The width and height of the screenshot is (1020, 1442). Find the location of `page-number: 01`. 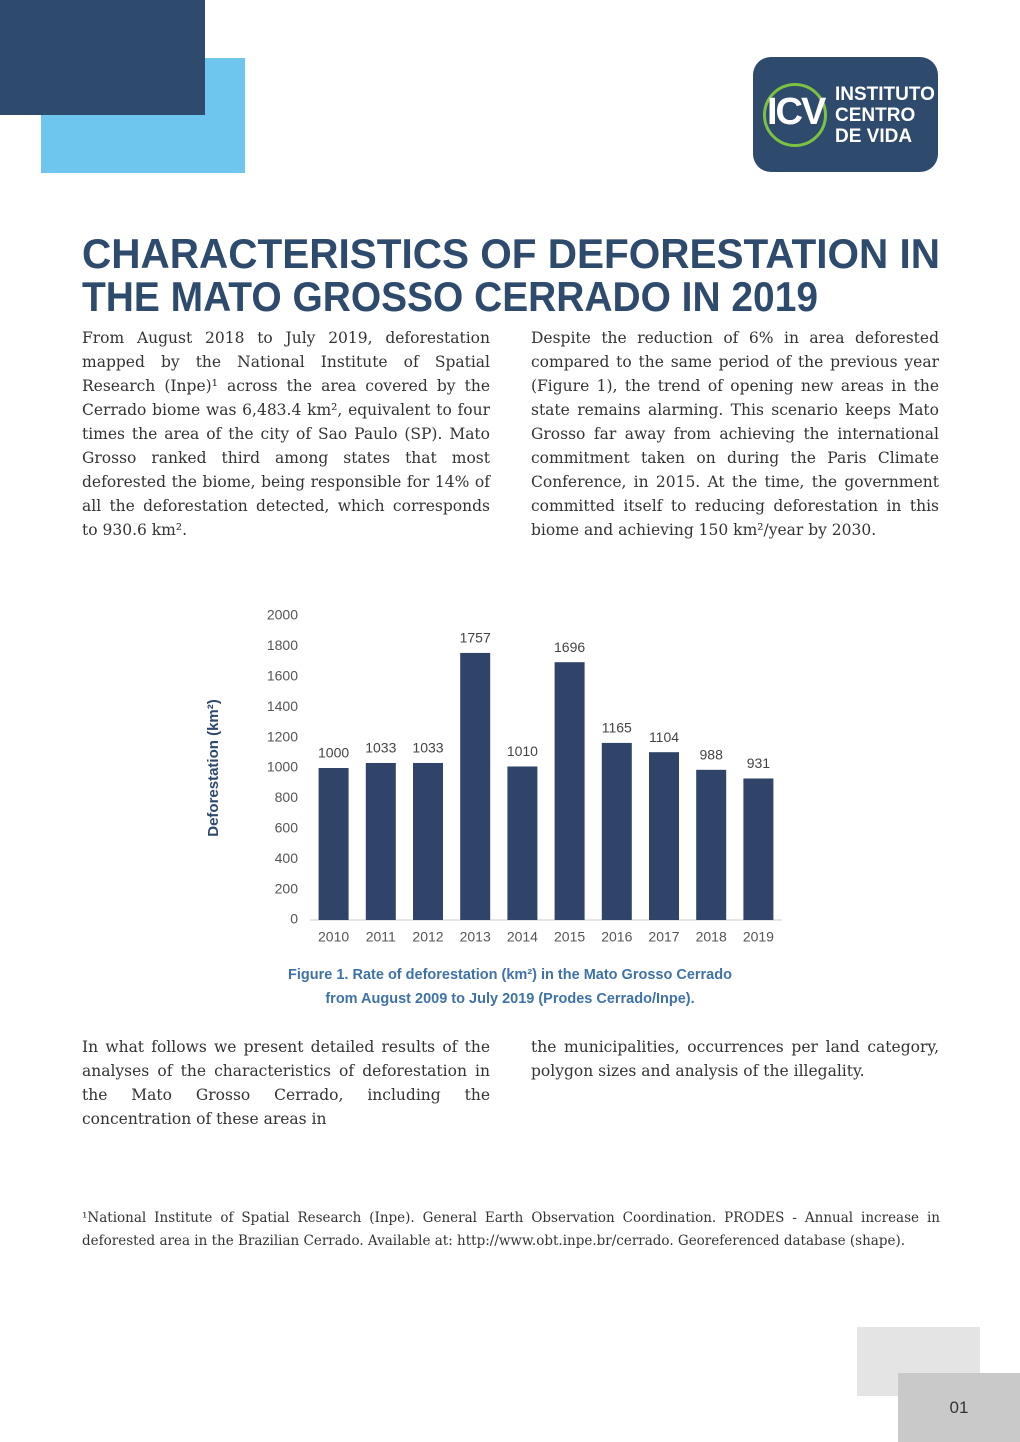

page-number: 01 is located at coordinates (959, 1407).